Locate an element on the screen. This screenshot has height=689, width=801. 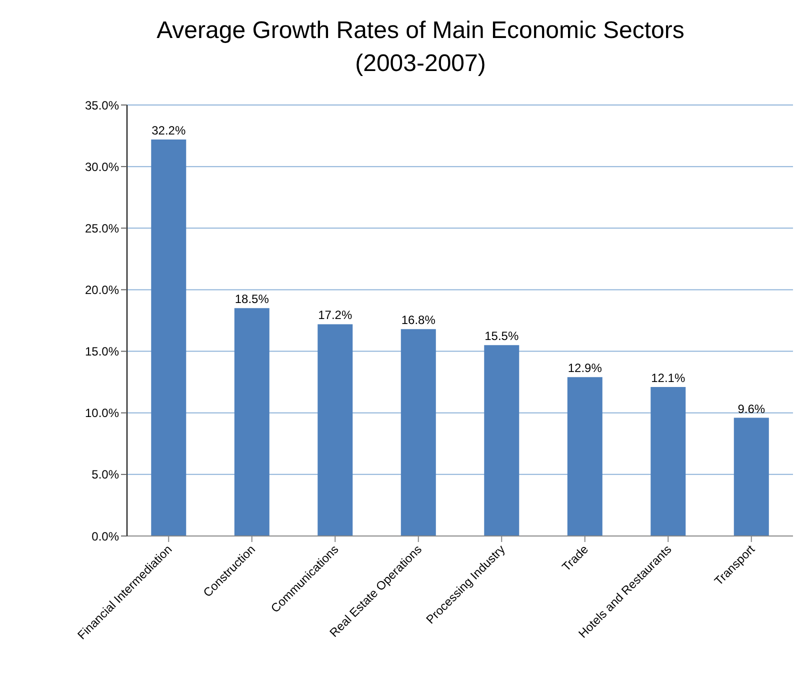
y-tick-label: 20.0% is located at coordinates (102, 289).